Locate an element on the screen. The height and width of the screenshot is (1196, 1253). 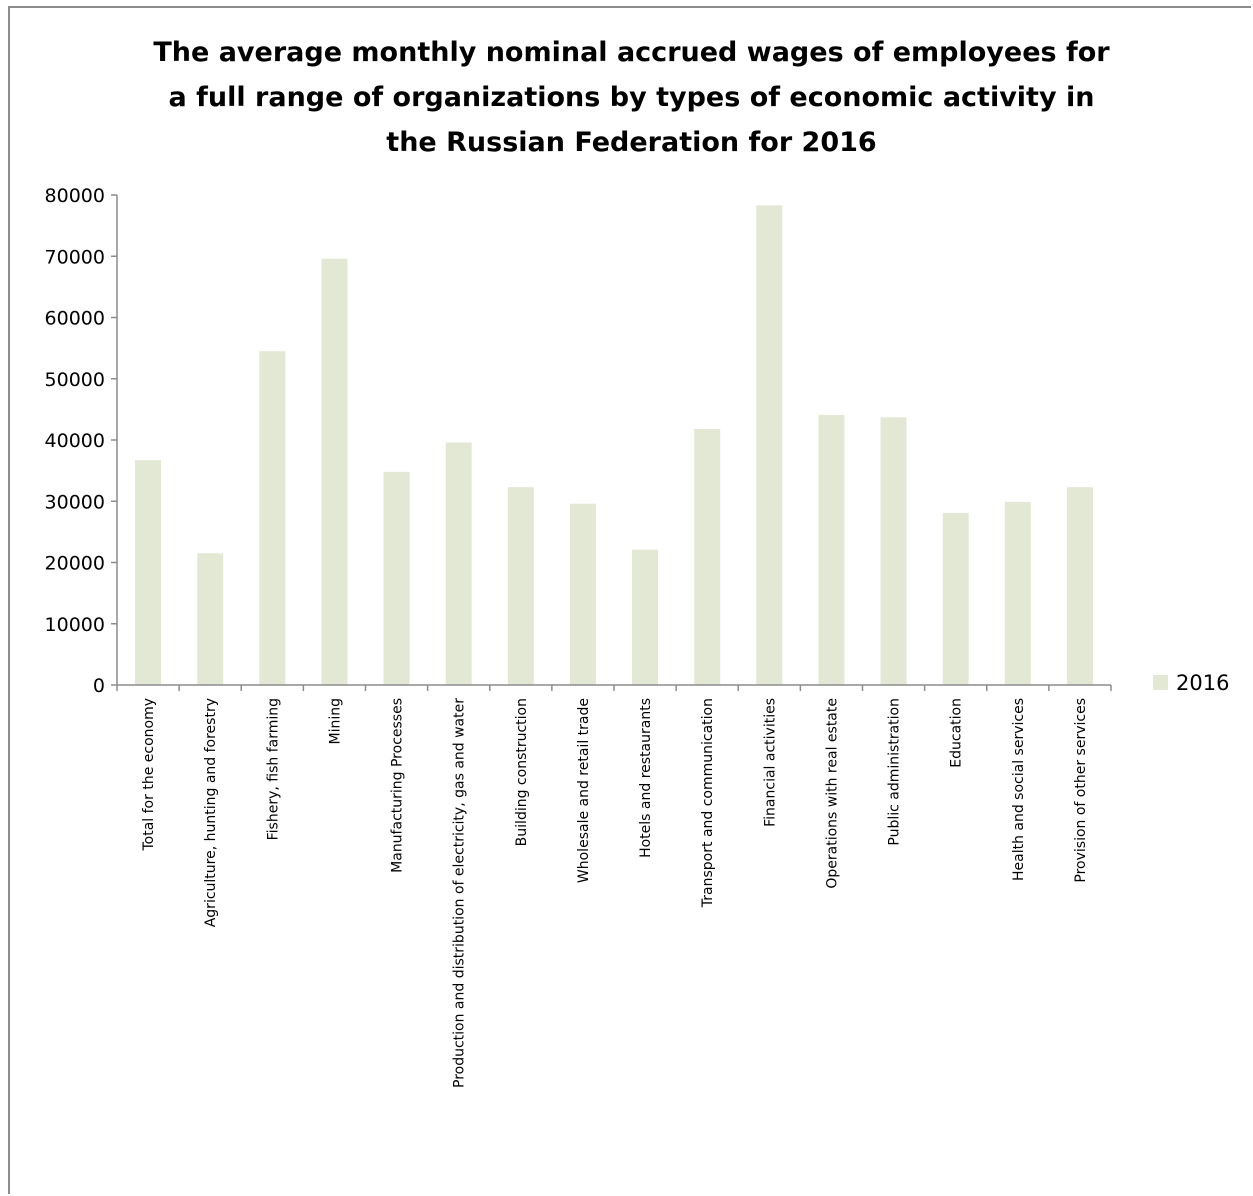
y-tick-label: 20000 is located at coordinates (75, 564).